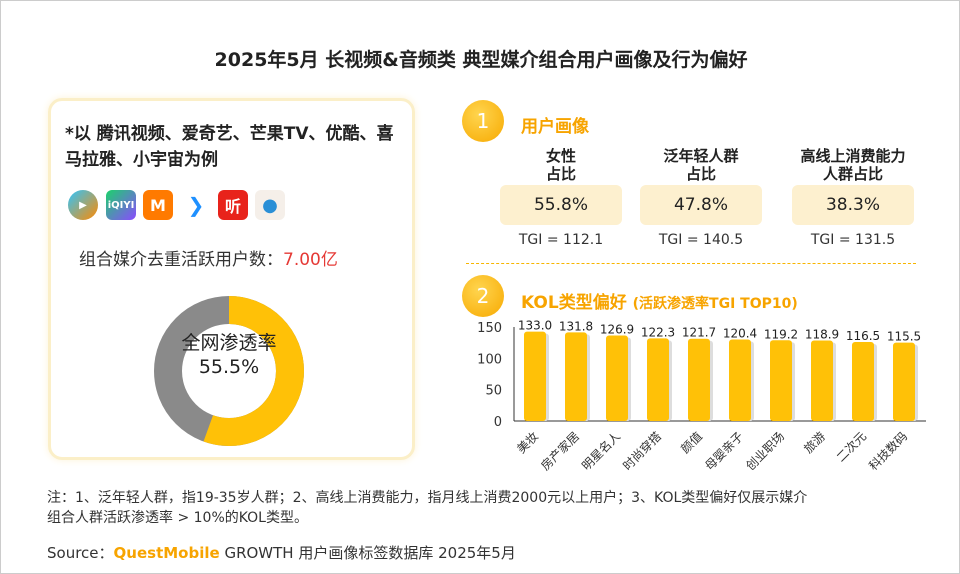 The height and width of the screenshot is (574, 960). Describe the element at coordinates (535, 326) in the screenshot. I see `bar-value-label: 133.0` at that location.